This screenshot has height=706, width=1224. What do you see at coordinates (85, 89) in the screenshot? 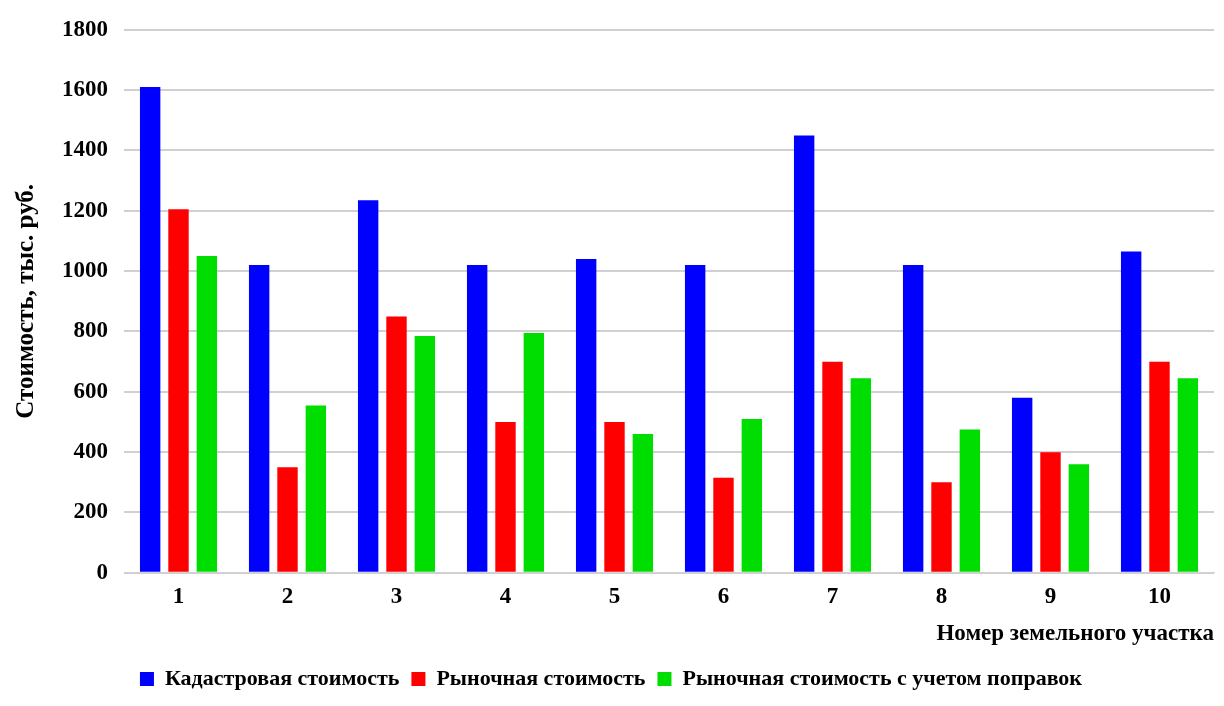
I see `y-tick-label: 1600` at bounding box center [85, 89].